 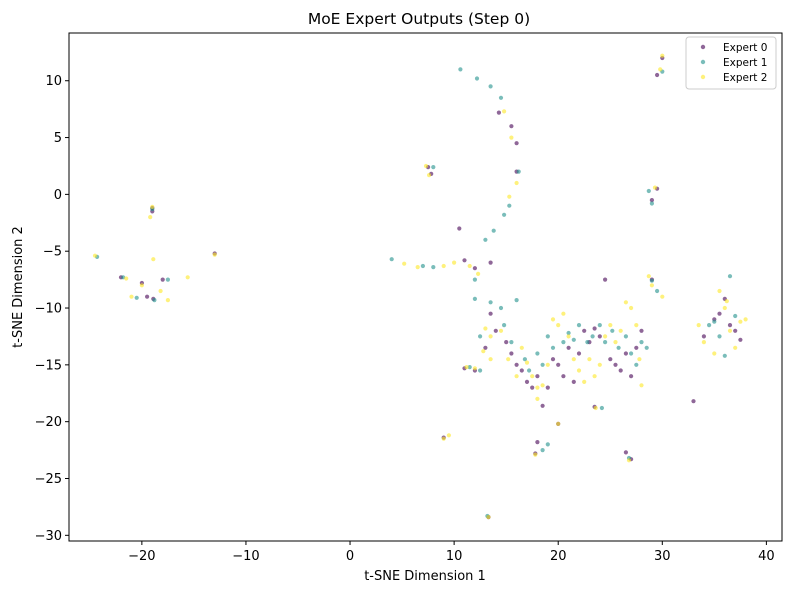 I want to click on y-tick-label: −20, so click(x=48, y=422).